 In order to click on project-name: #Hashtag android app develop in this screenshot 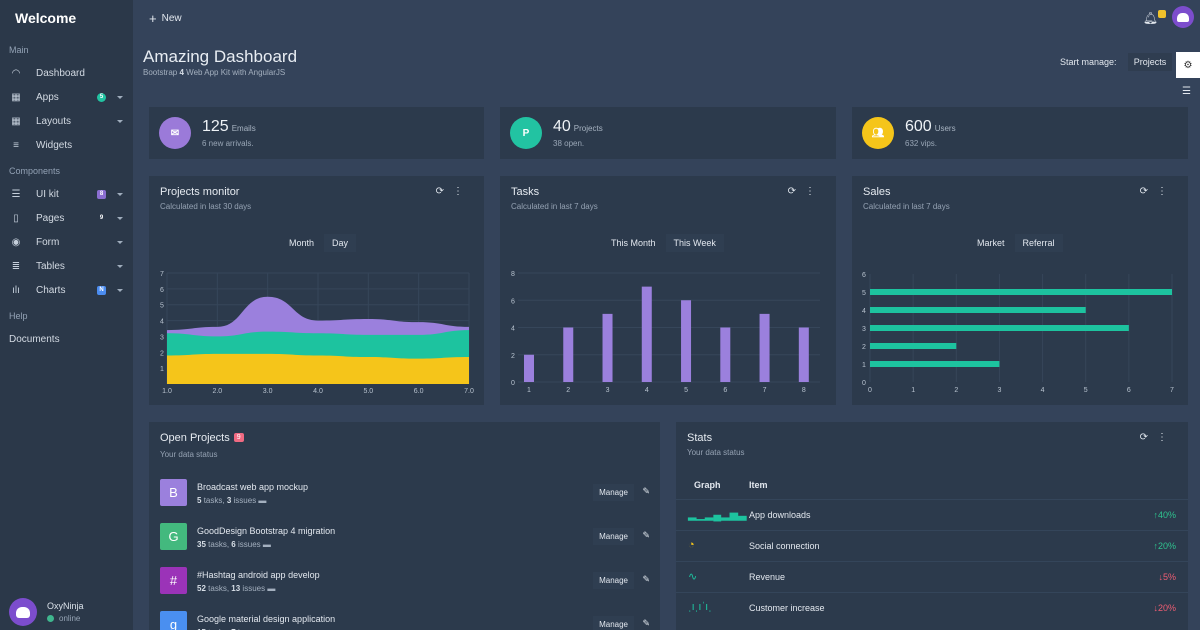, I will do `click(258, 575)`.